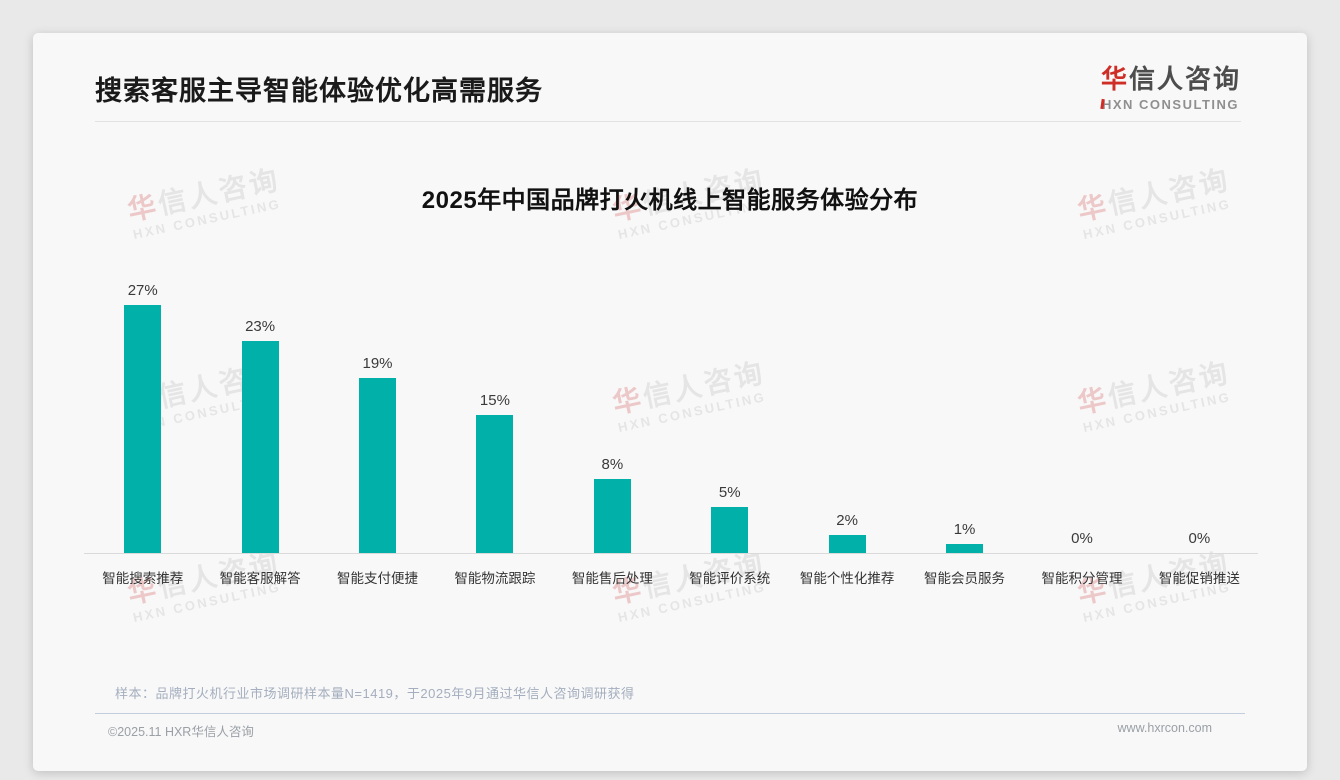 The height and width of the screenshot is (780, 1340). What do you see at coordinates (260, 327) in the screenshot?
I see `bar-value-label: 23%` at bounding box center [260, 327].